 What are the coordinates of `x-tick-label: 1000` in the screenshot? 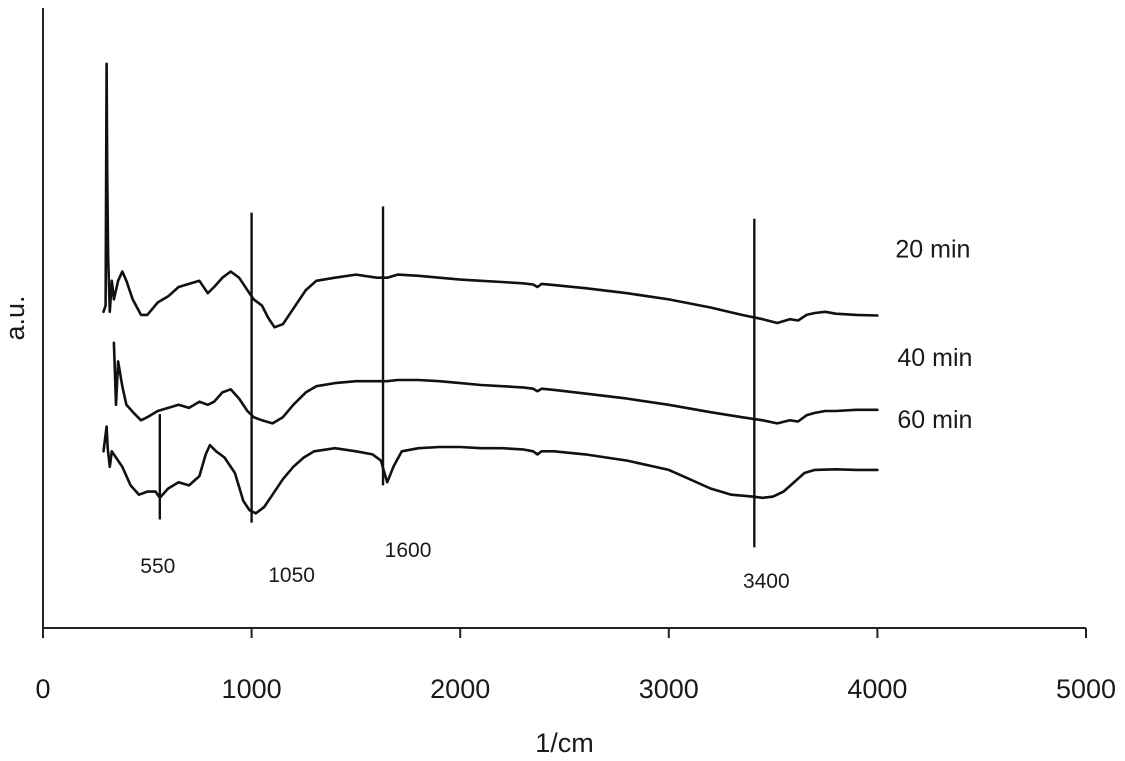 It's located at (252, 689).